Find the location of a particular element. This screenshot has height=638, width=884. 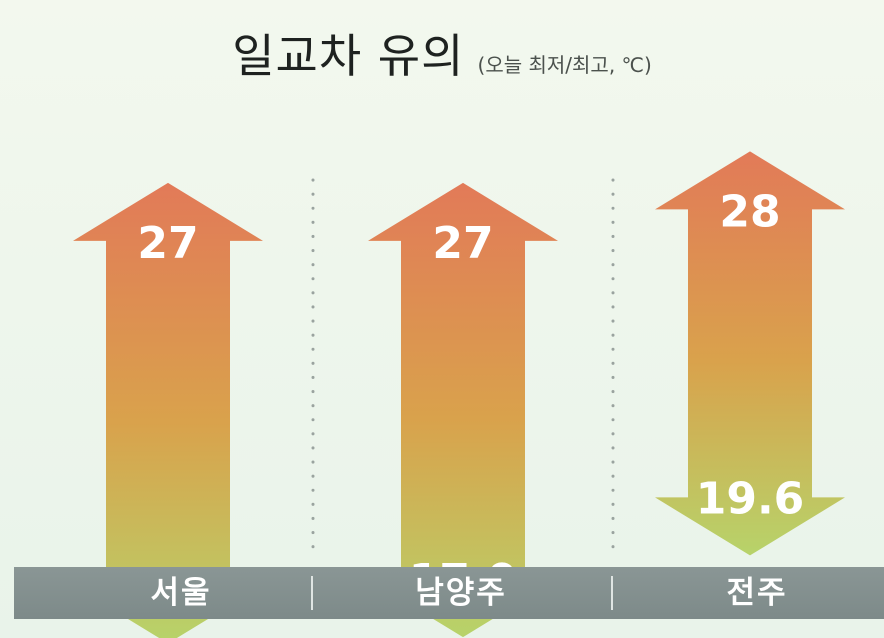

station-label-seoul: 서울 is located at coordinates (181, 593).